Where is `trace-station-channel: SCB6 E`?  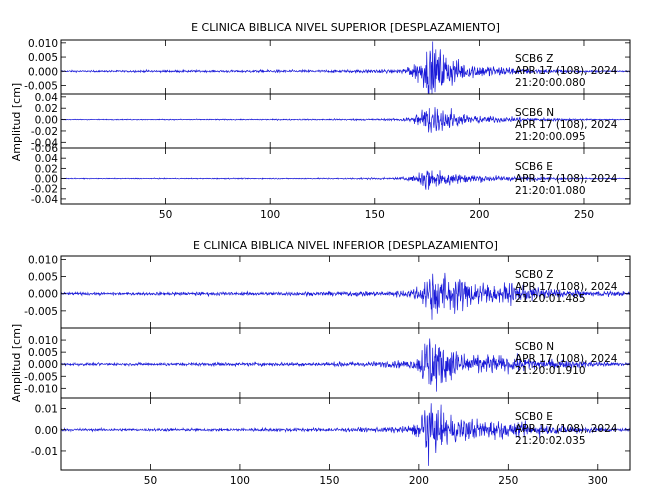
trace-station-channel: SCB6 E is located at coordinates (534, 167).